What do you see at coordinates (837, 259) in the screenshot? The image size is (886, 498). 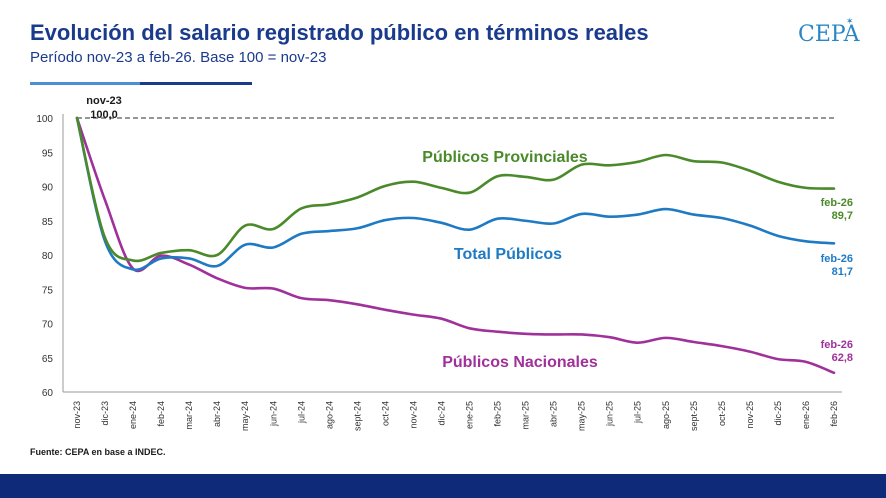 I see `end-label-month-total: feb-26` at bounding box center [837, 259].